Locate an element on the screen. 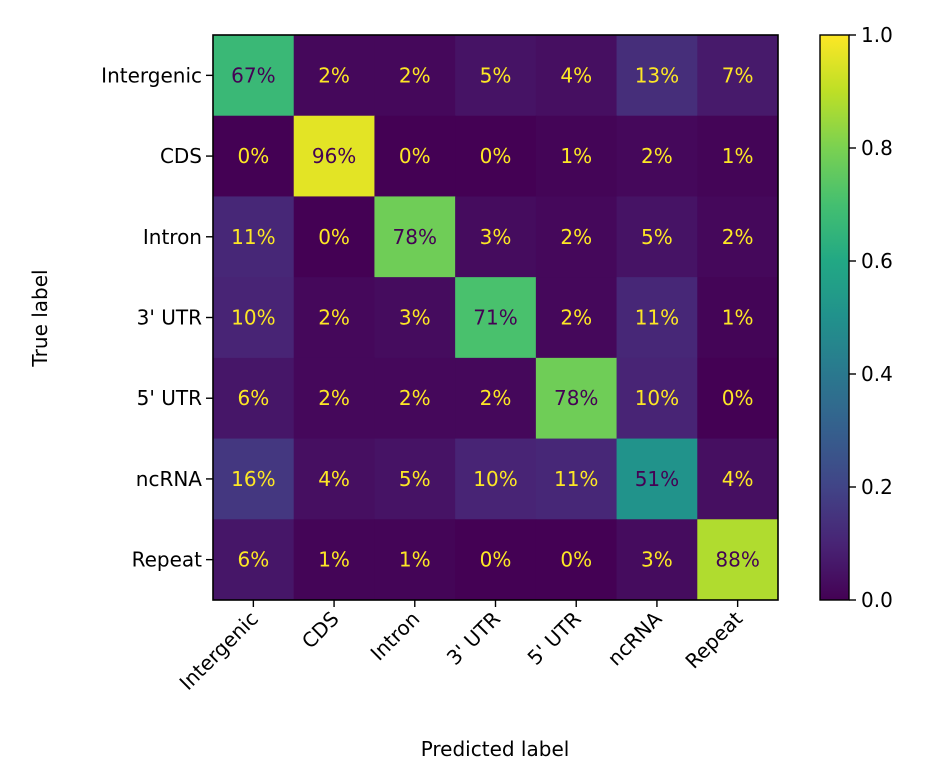 The width and height of the screenshot is (940, 776). cell-value-label: 16% is located at coordinates (253, 479).